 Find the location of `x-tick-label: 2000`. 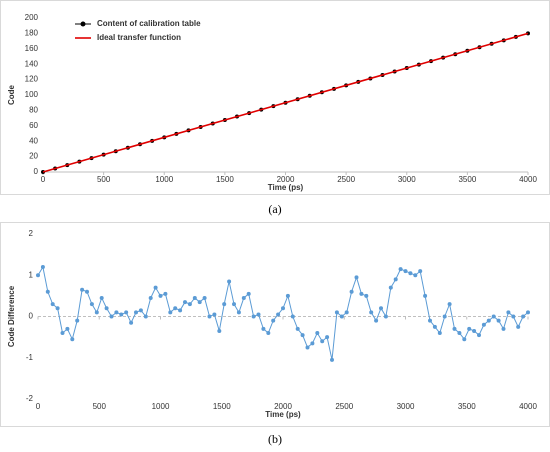

x-tick-label: 2000 is located at coordinates (286, 179).